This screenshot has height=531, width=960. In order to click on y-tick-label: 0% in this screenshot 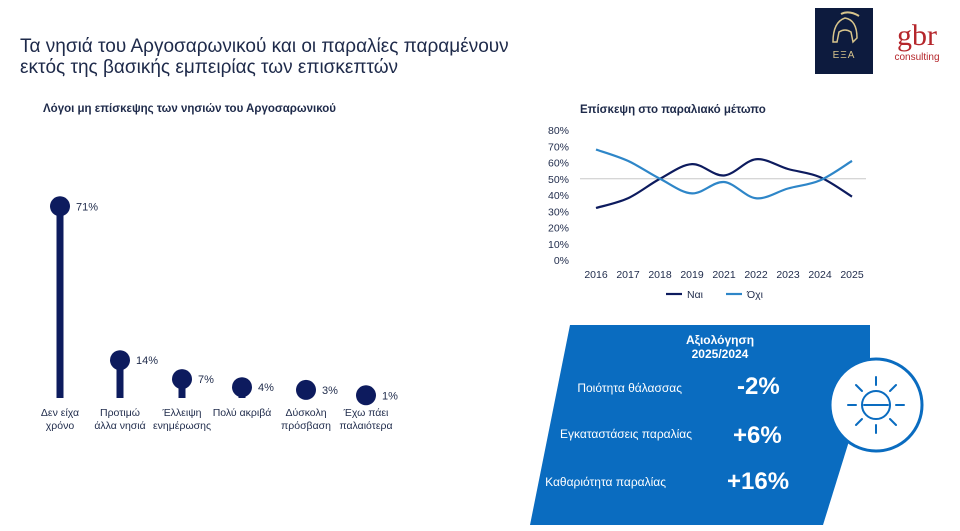, I will do `click(561, 261)`.